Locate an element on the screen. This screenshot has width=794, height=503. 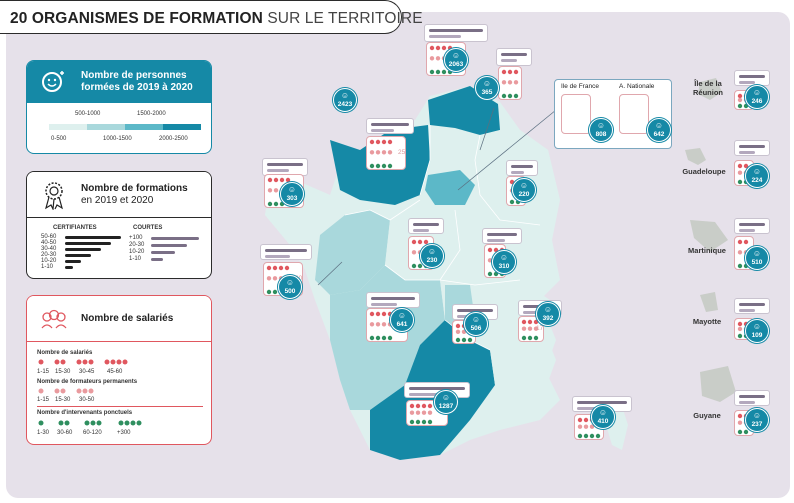
trained-count-badge: ☺ 641 is located at coordinates (402, 320).